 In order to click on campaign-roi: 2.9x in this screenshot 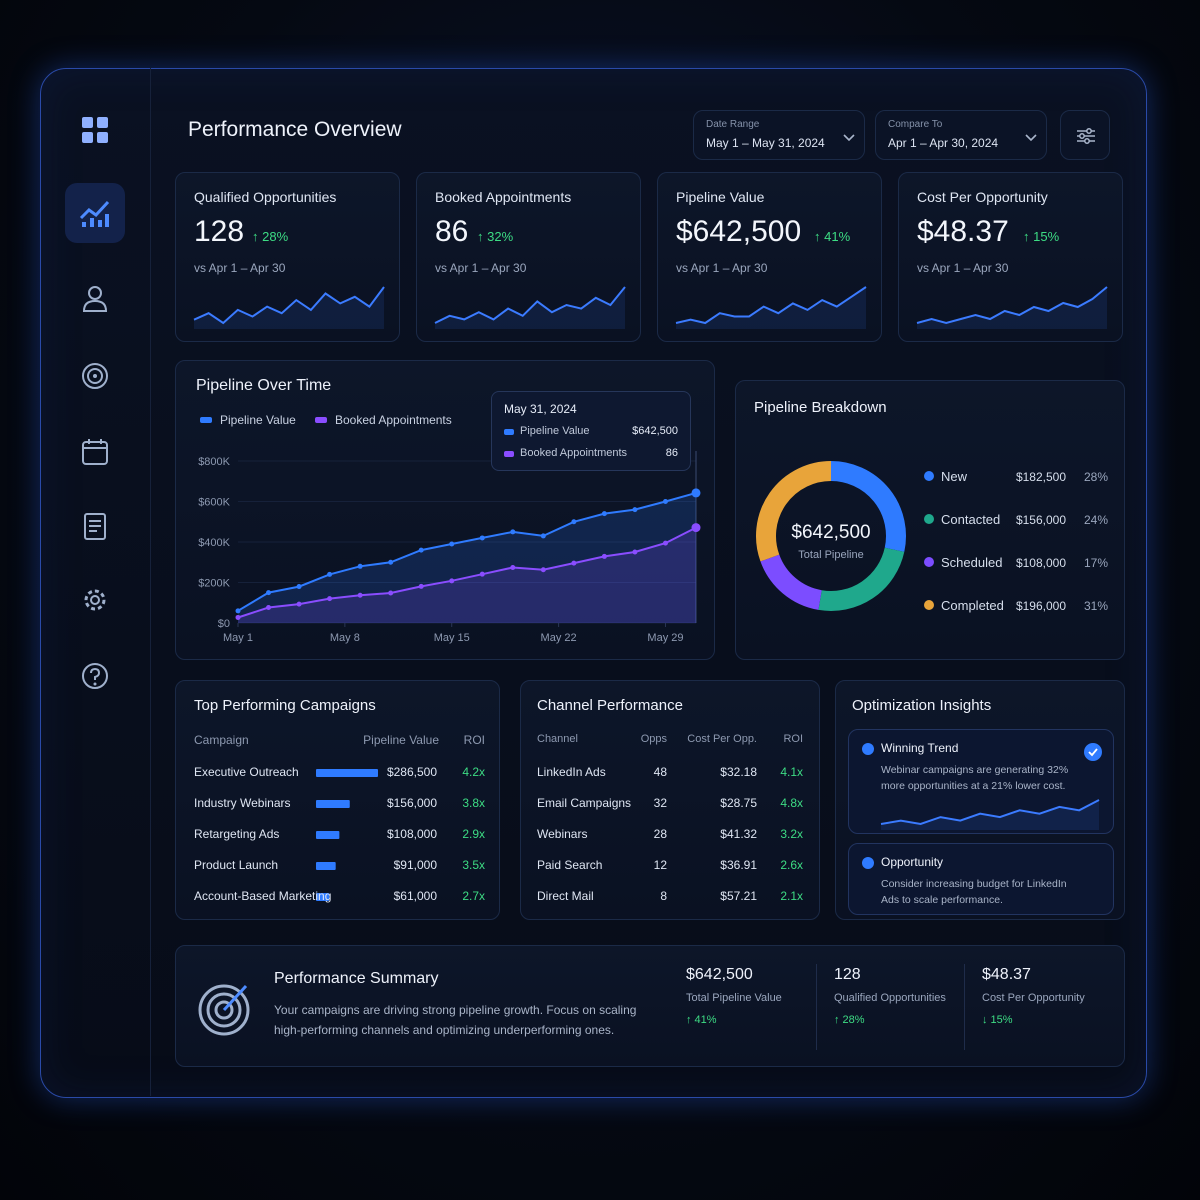, I will do `click(473, 834)`.